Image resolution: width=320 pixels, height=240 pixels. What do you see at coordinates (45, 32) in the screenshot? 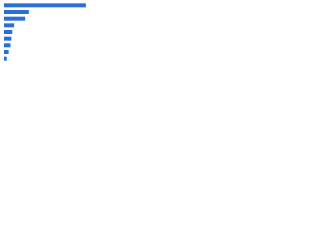
I see `chart` at bounding box center [45, 32].